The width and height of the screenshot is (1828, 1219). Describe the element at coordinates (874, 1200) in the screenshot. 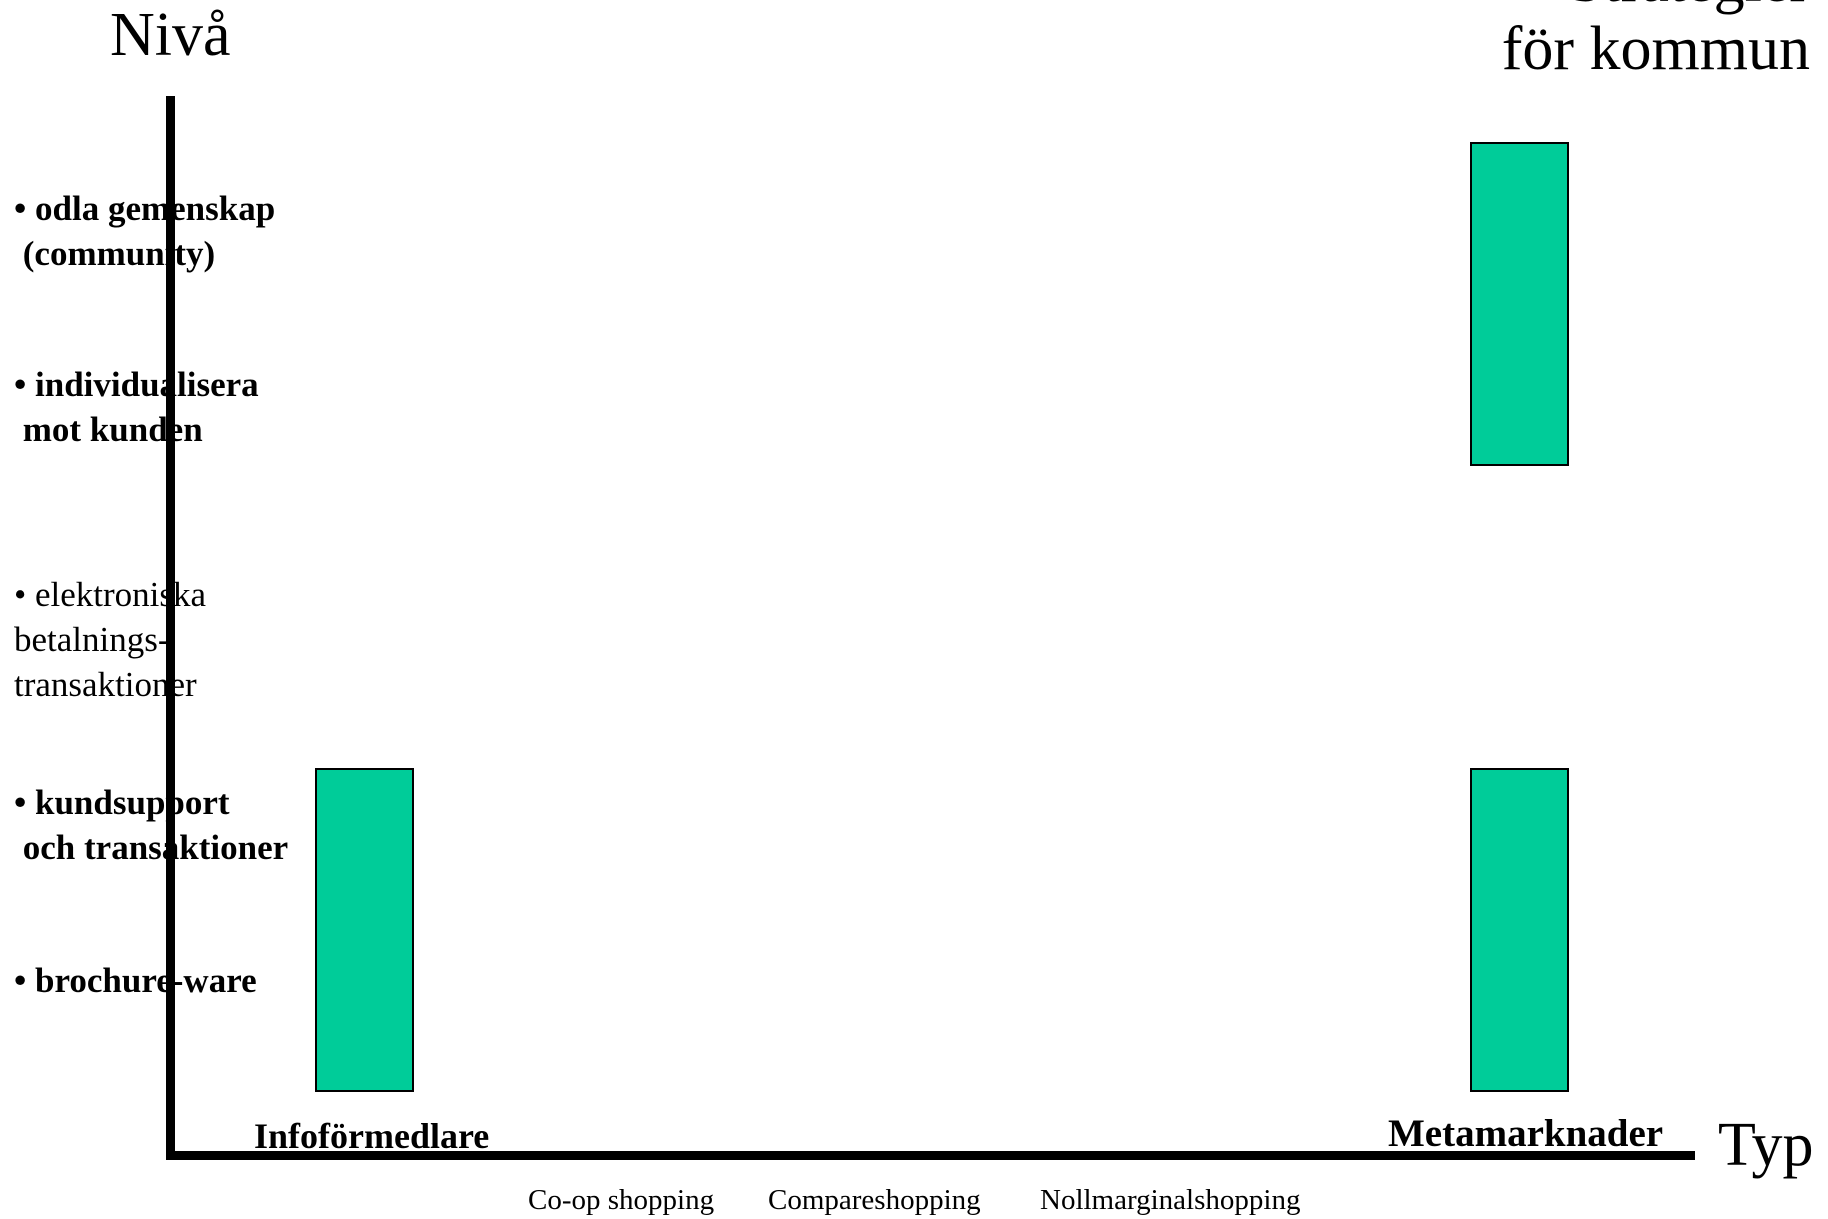

I see `category-label-compareshopping: Compareshopping` at that location.